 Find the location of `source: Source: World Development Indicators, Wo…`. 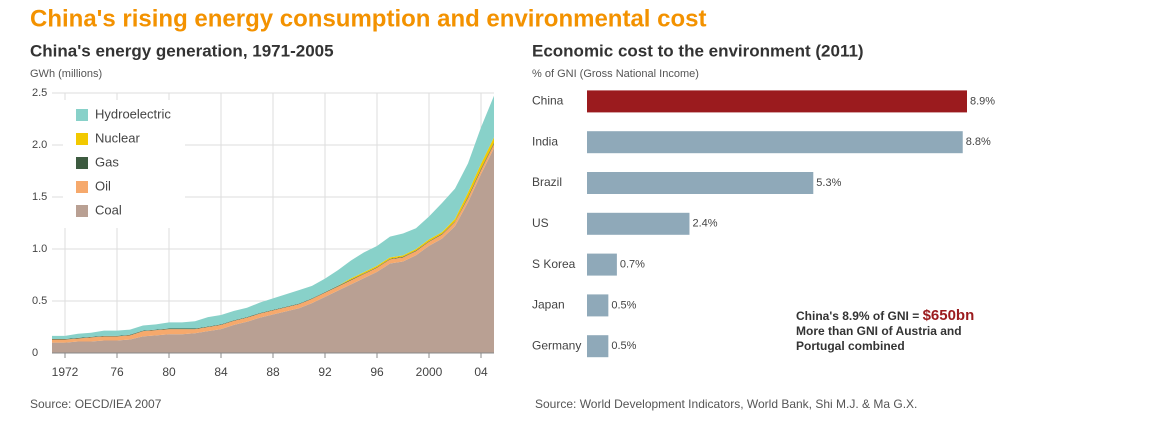

source: Source: World Development Indicators, Wo… is located at coordinates (726, 404).